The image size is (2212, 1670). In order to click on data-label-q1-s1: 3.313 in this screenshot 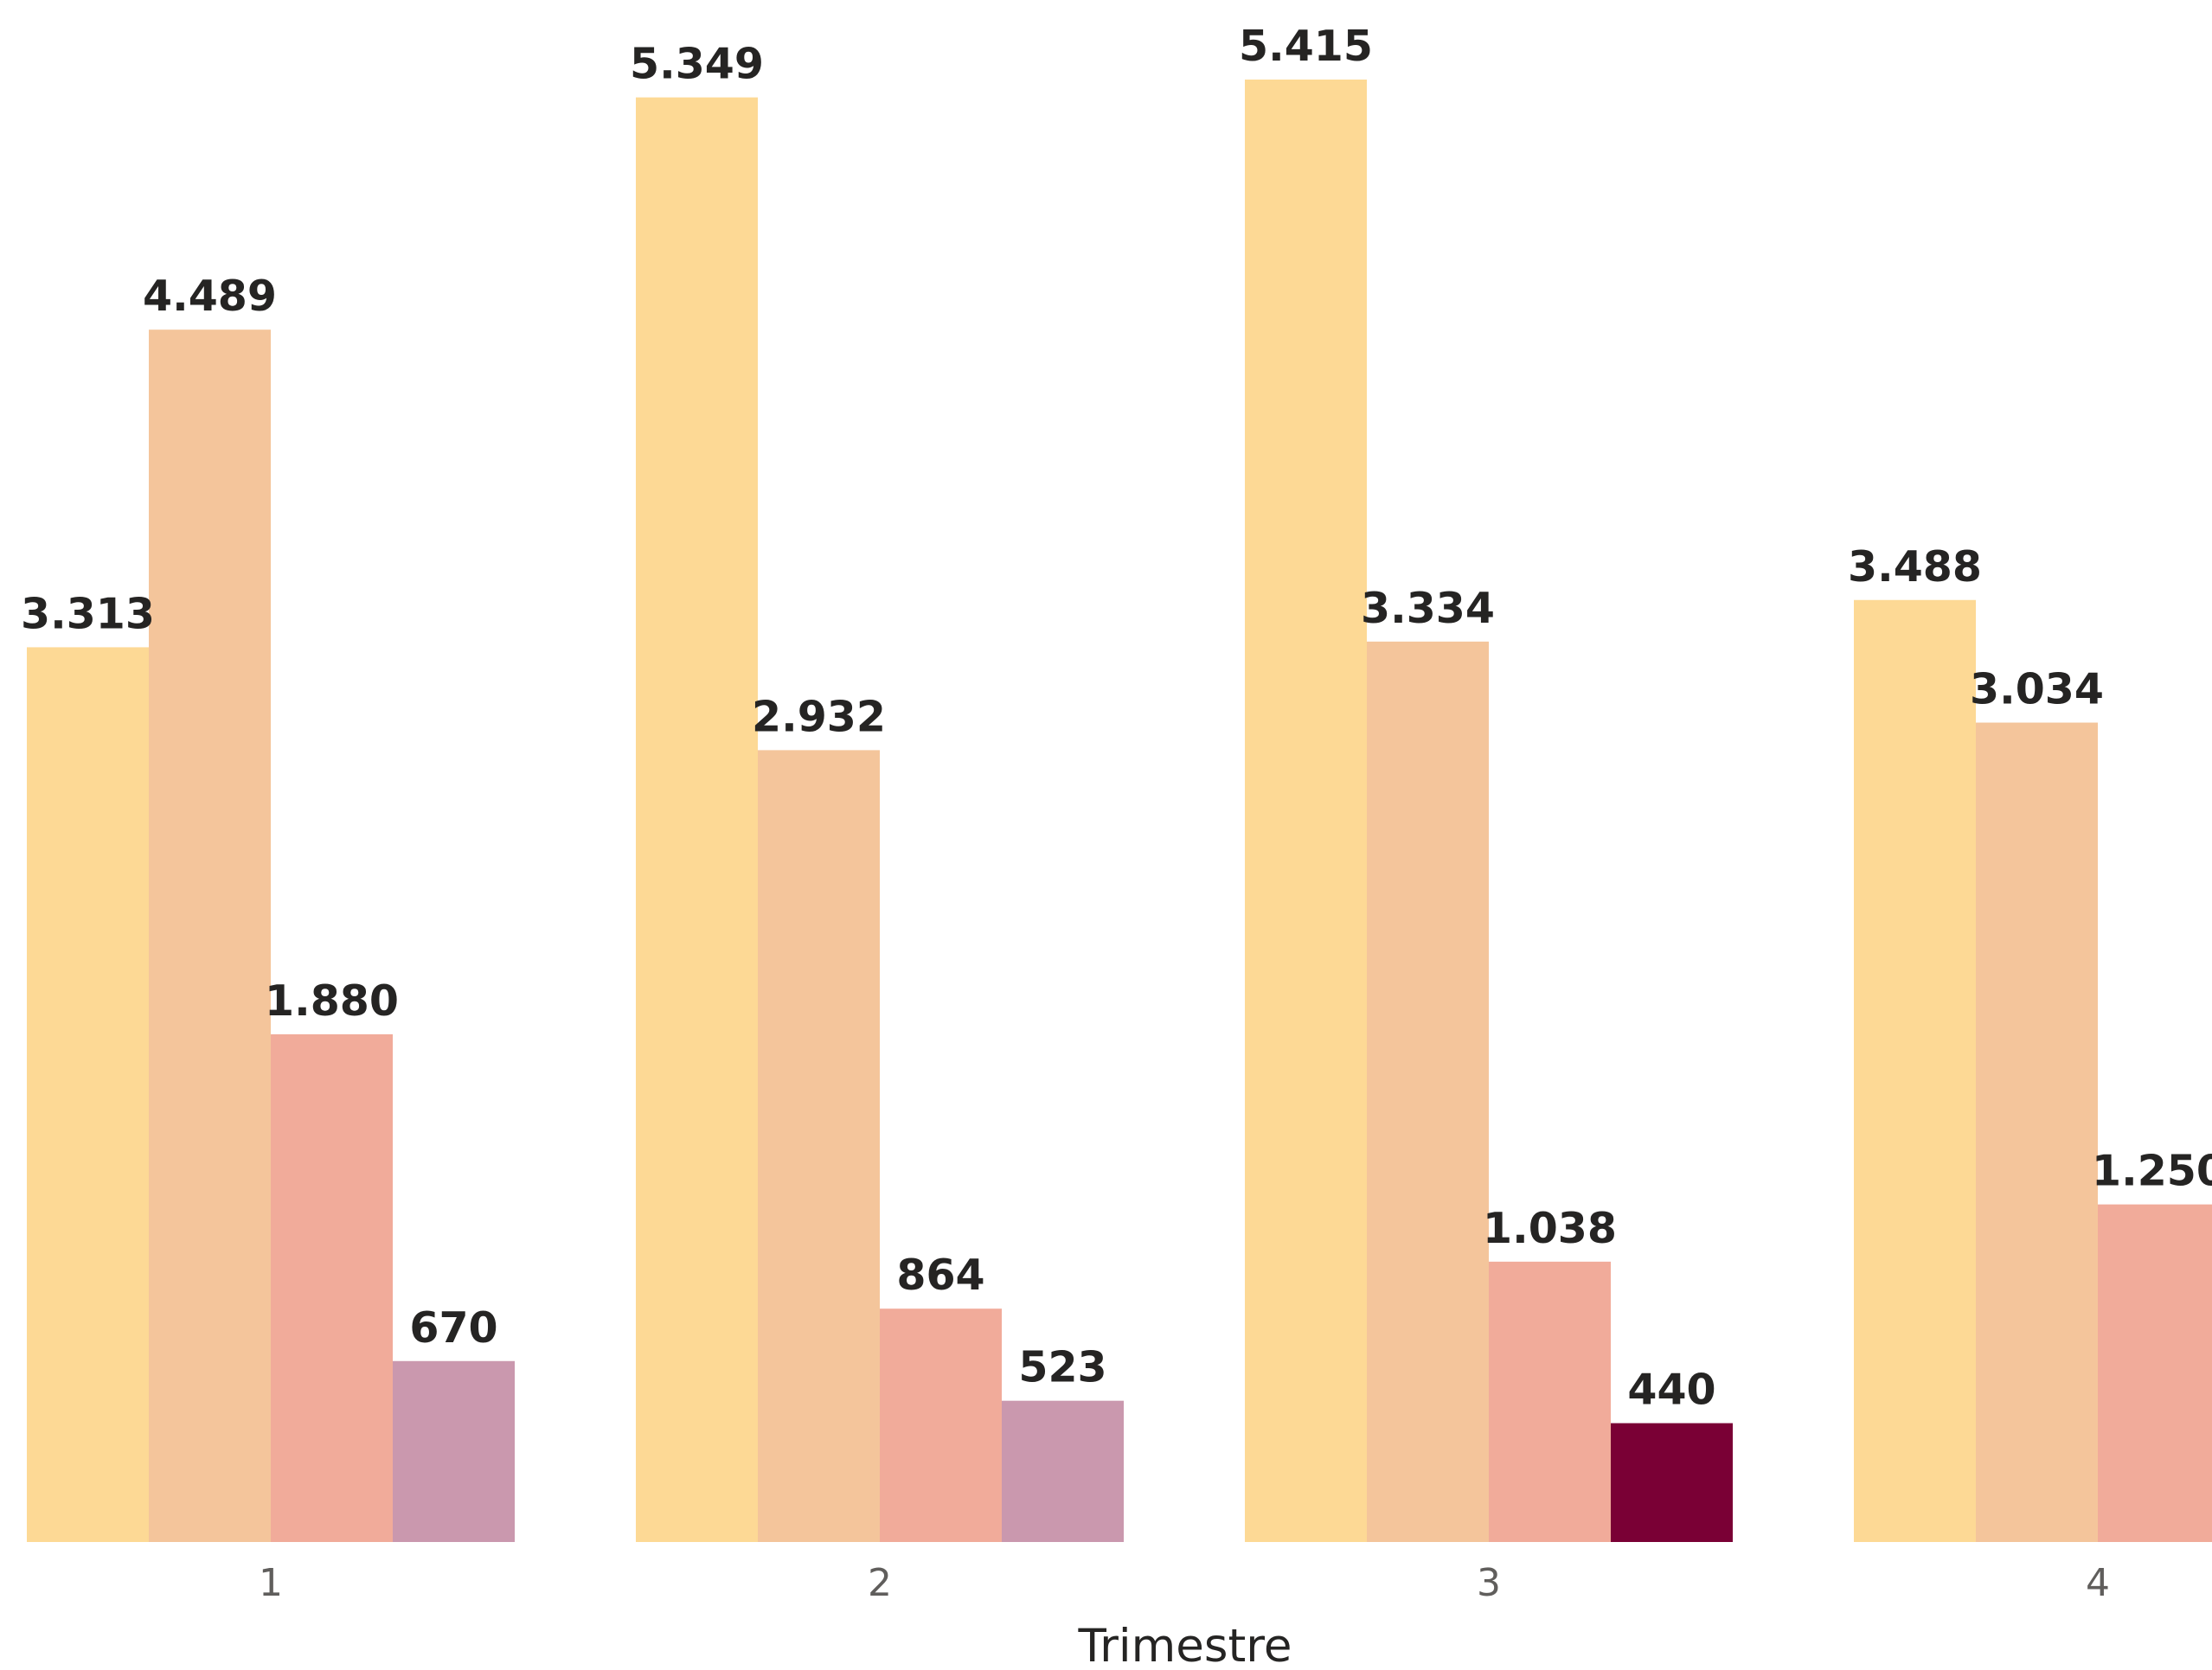, I will do `click(88, 613)`.